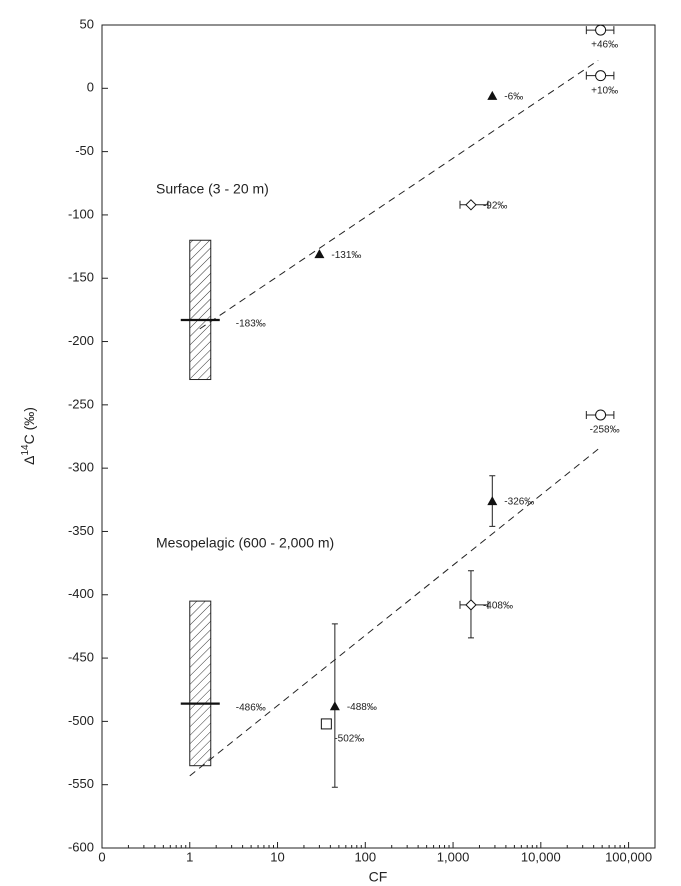 Image resolution: width=681 pixels, height=886 pixels. Describe the element at coordinates (81, 846) in the screenshot. I see `y-tick-label: -600` at that location.